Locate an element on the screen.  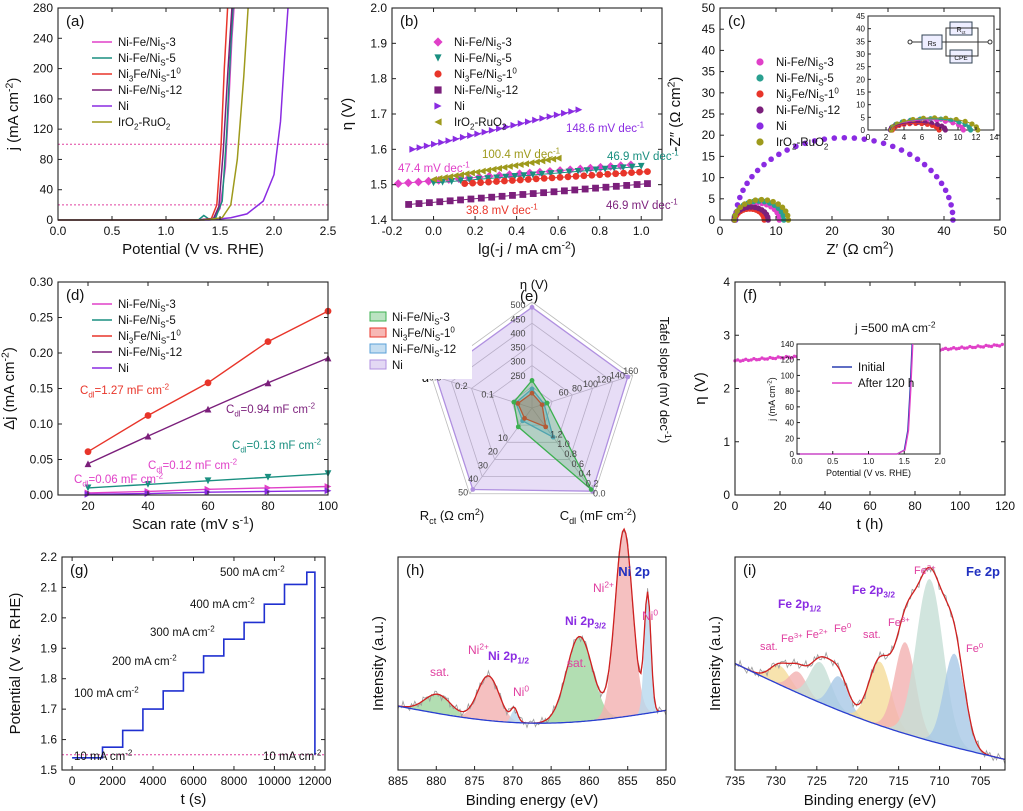
x-tick-label: 2.0 is located at coordinates (940, 461).